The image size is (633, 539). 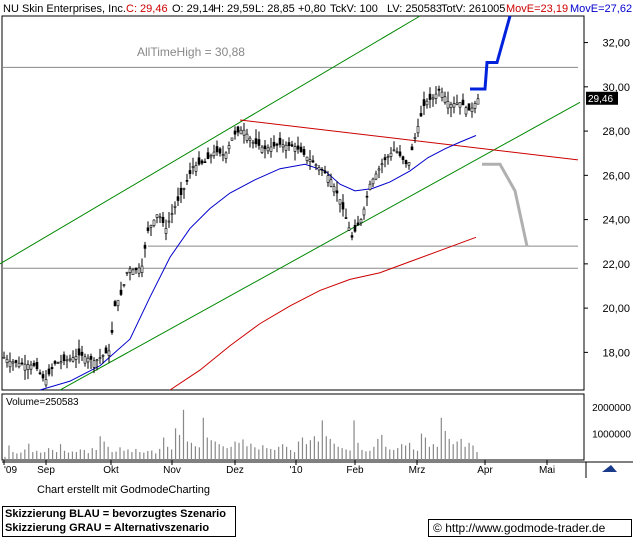 I want to click on x-axis-ticks, so click(x=275, y=462).